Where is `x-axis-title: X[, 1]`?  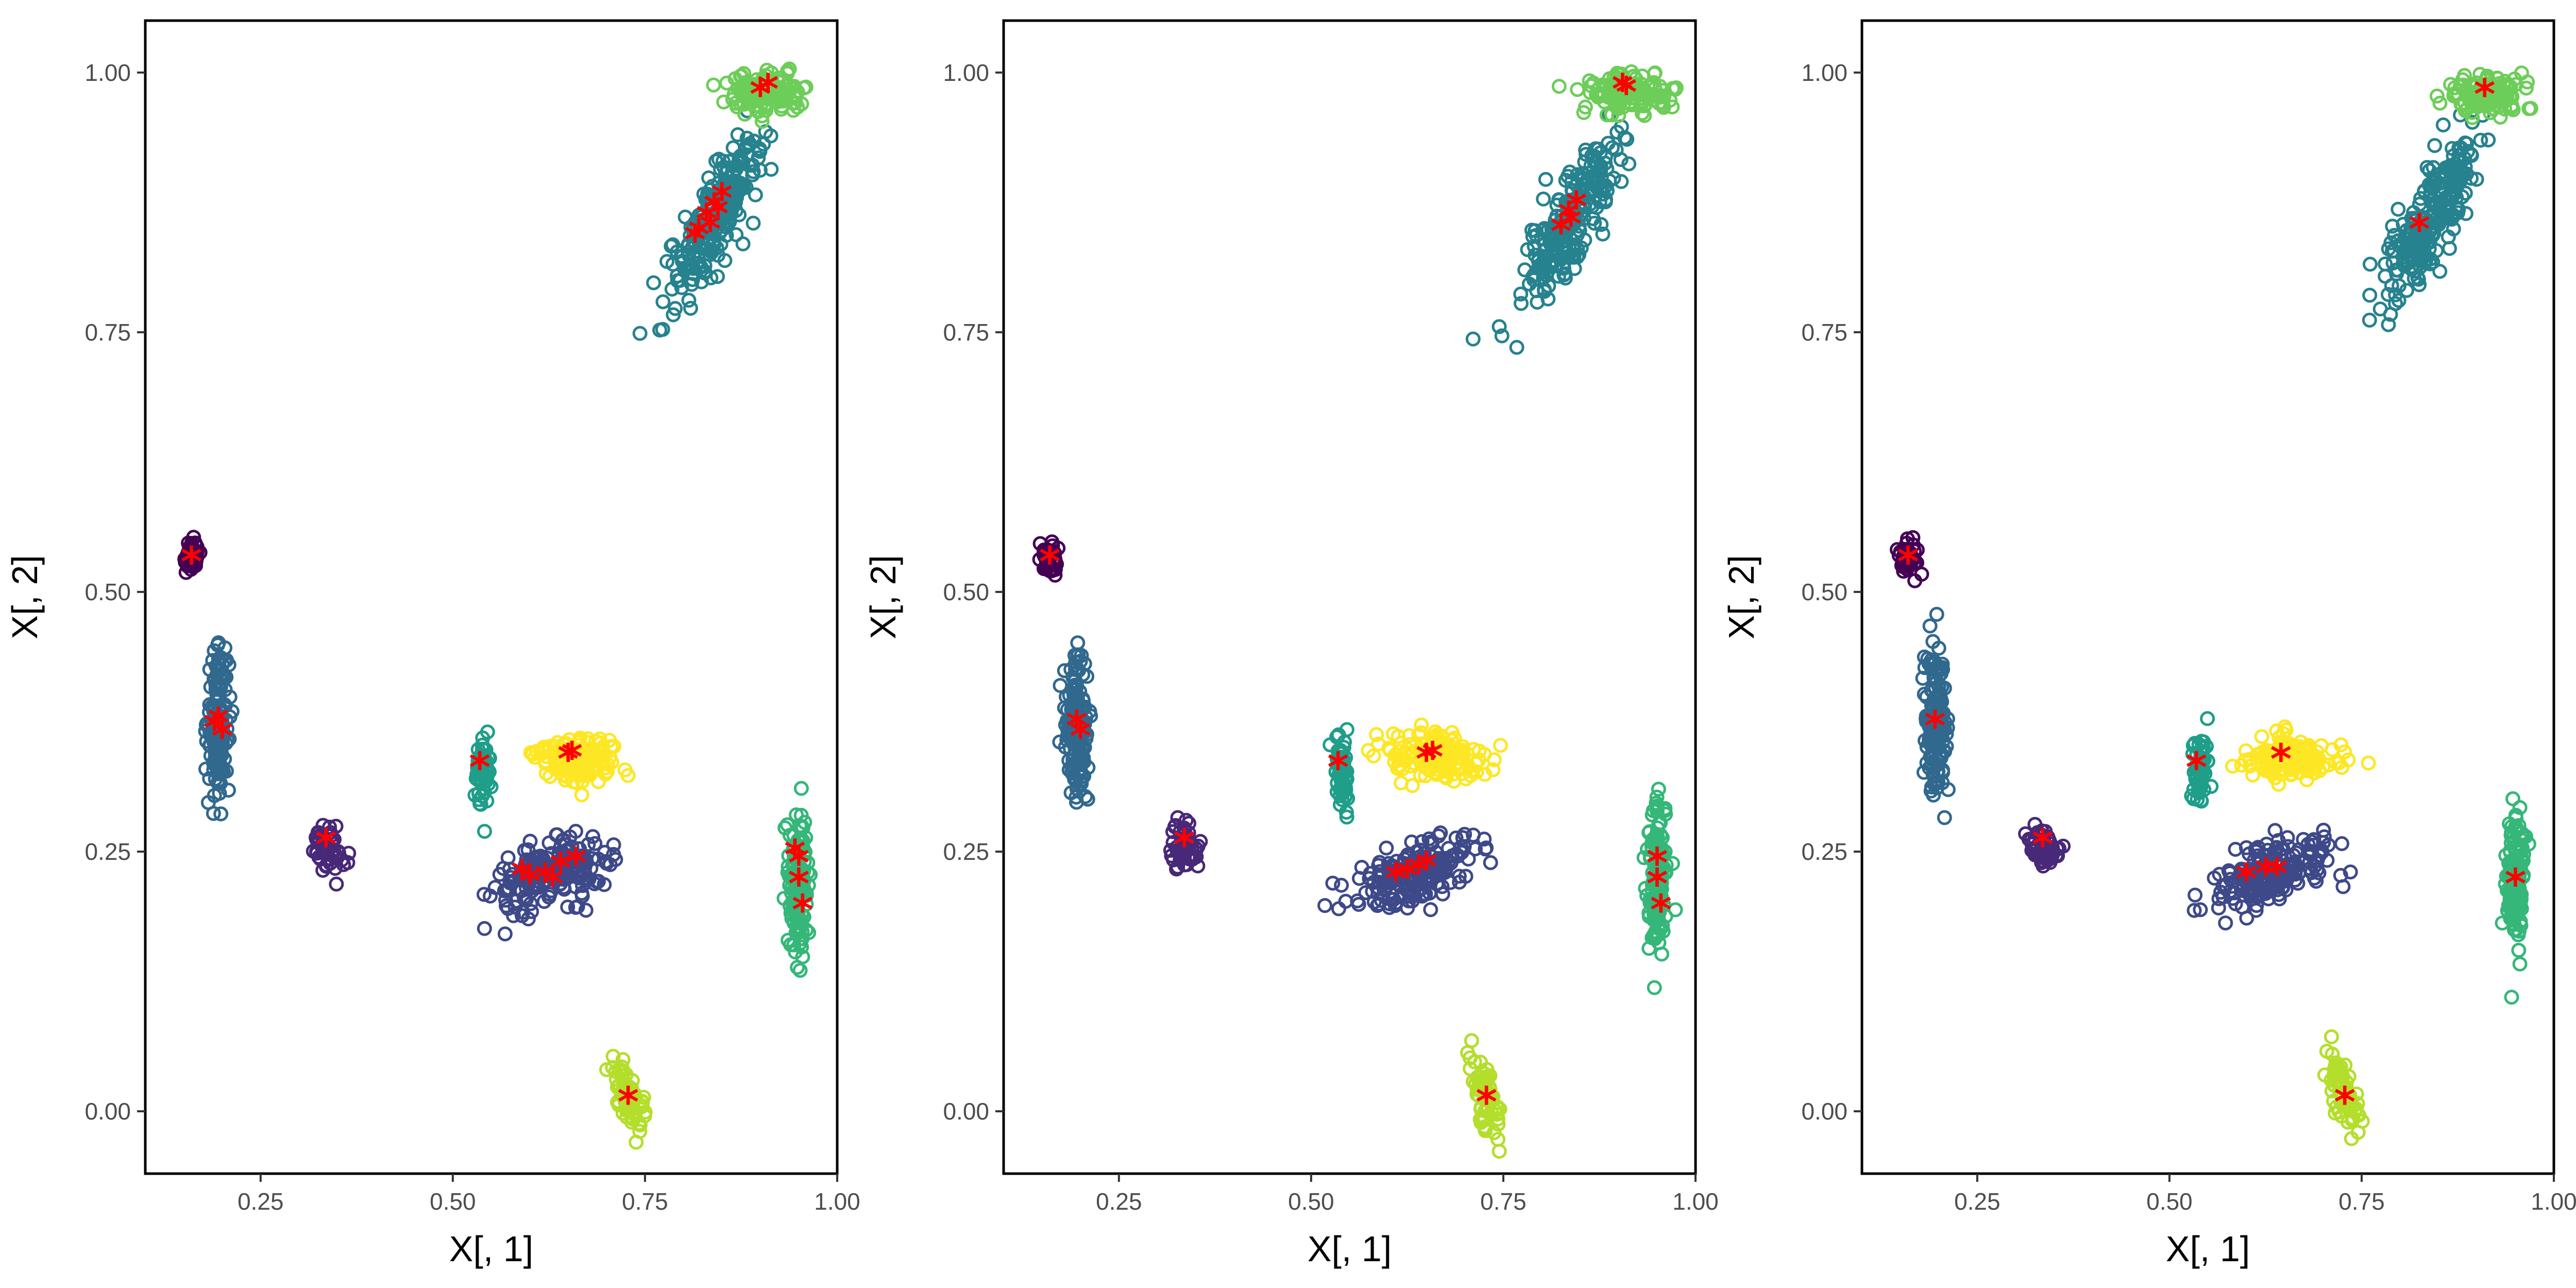 x-axis-title: X[, 1] is located at coordinates (491, 1249).